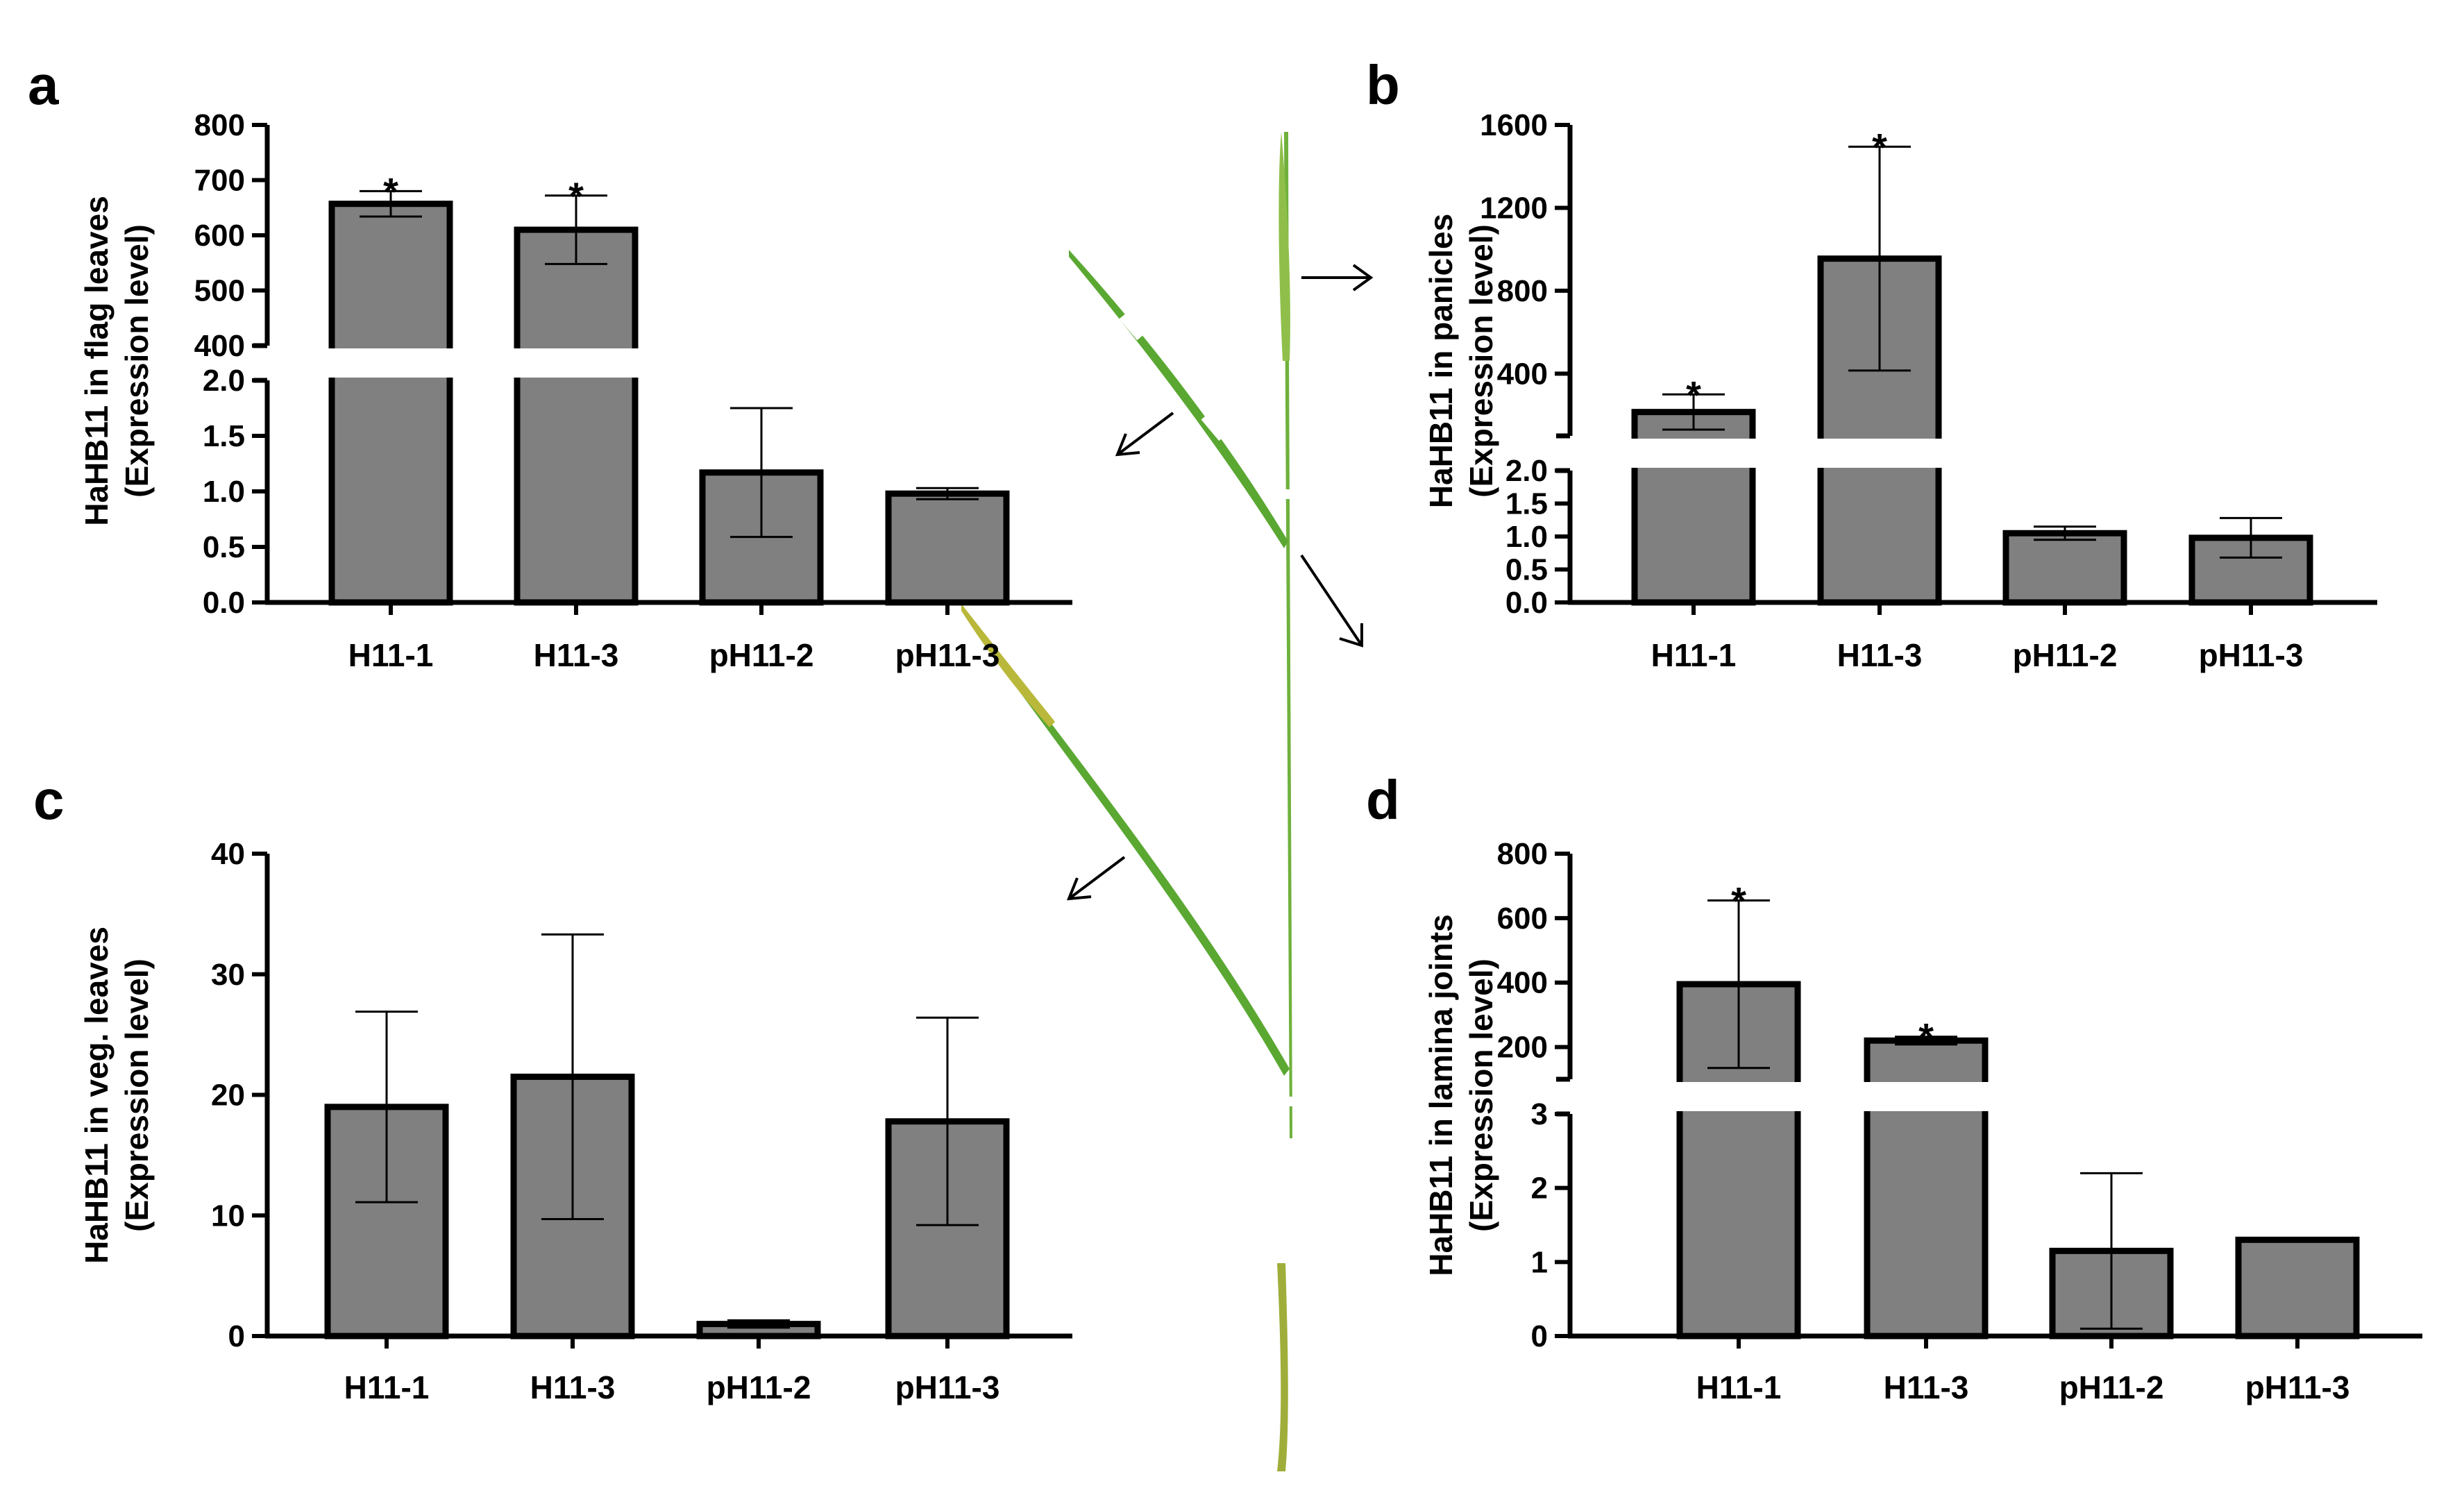 This screenshot has width=2464, height=1504. What do you see at coordinates (1125, 840) in the screenshot?
I see `veg-leaf-graphic` at bounding box center [1125, 840].